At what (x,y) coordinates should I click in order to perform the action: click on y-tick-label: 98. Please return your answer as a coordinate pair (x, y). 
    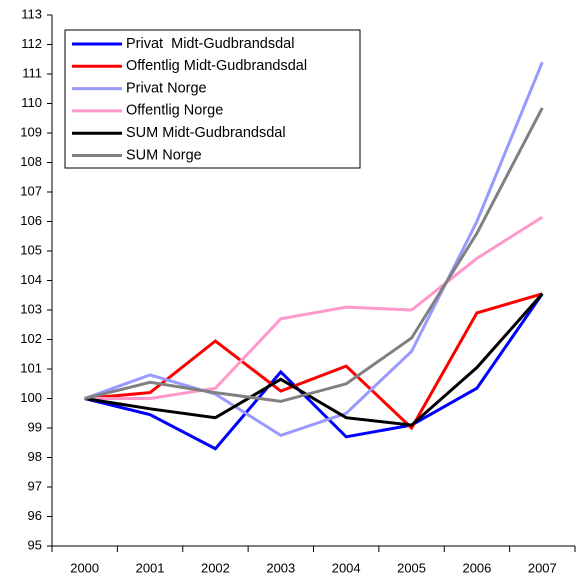
    Looking at the image, I should click on (35, 456).